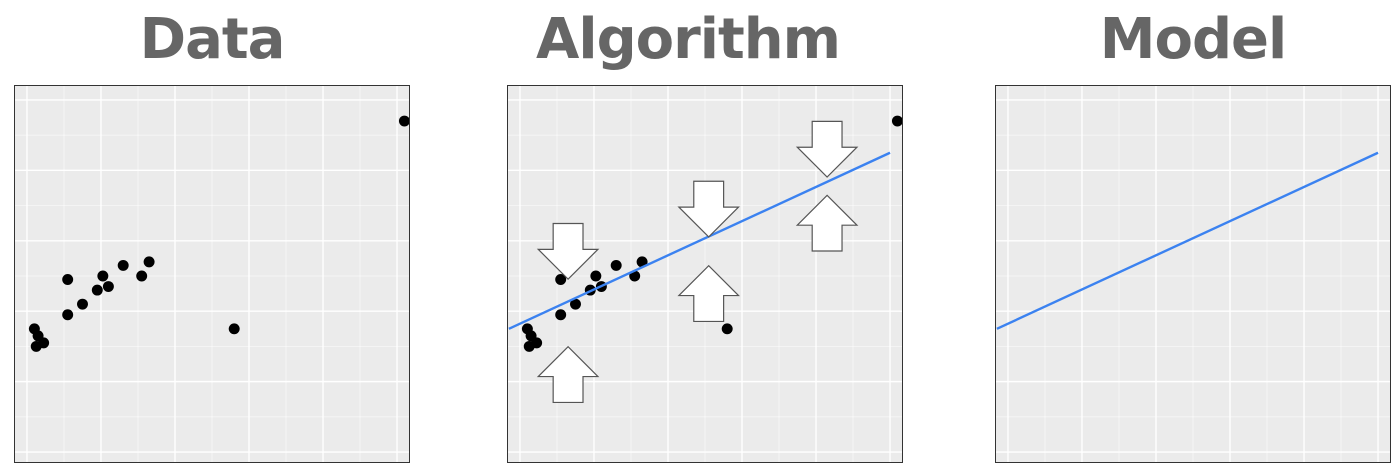  What do you see at coordinates (1193, 39) in the screenshot?
I see `model-title: Model` at bounding box center [1193, 39].